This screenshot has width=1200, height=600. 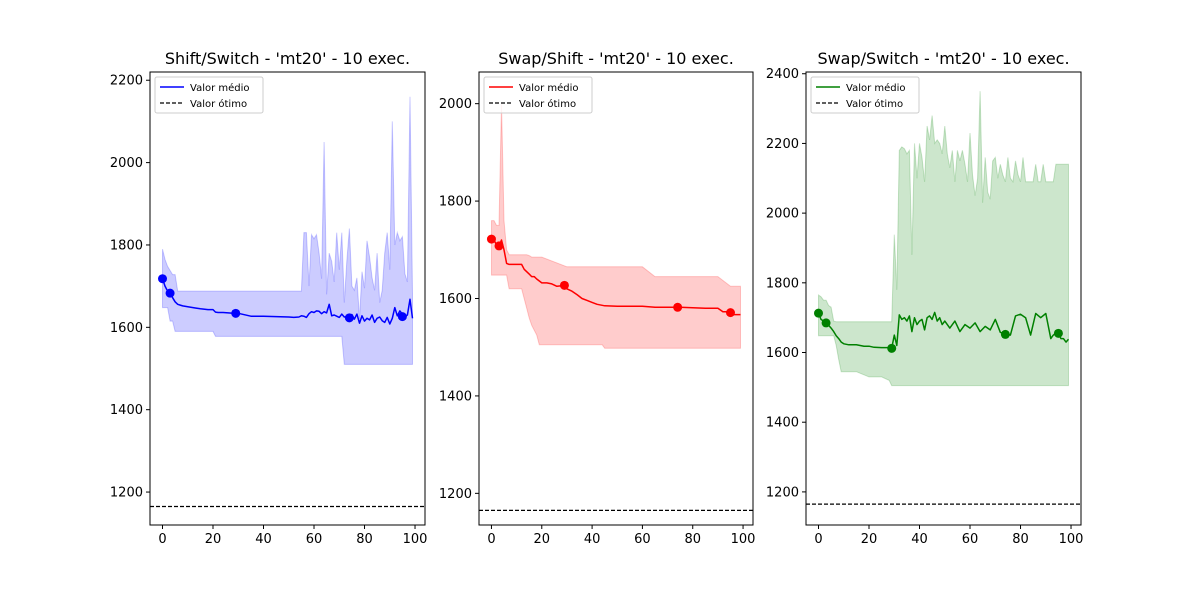 I want to click on y-tick-label: 2400, so click(x=782, y=74).